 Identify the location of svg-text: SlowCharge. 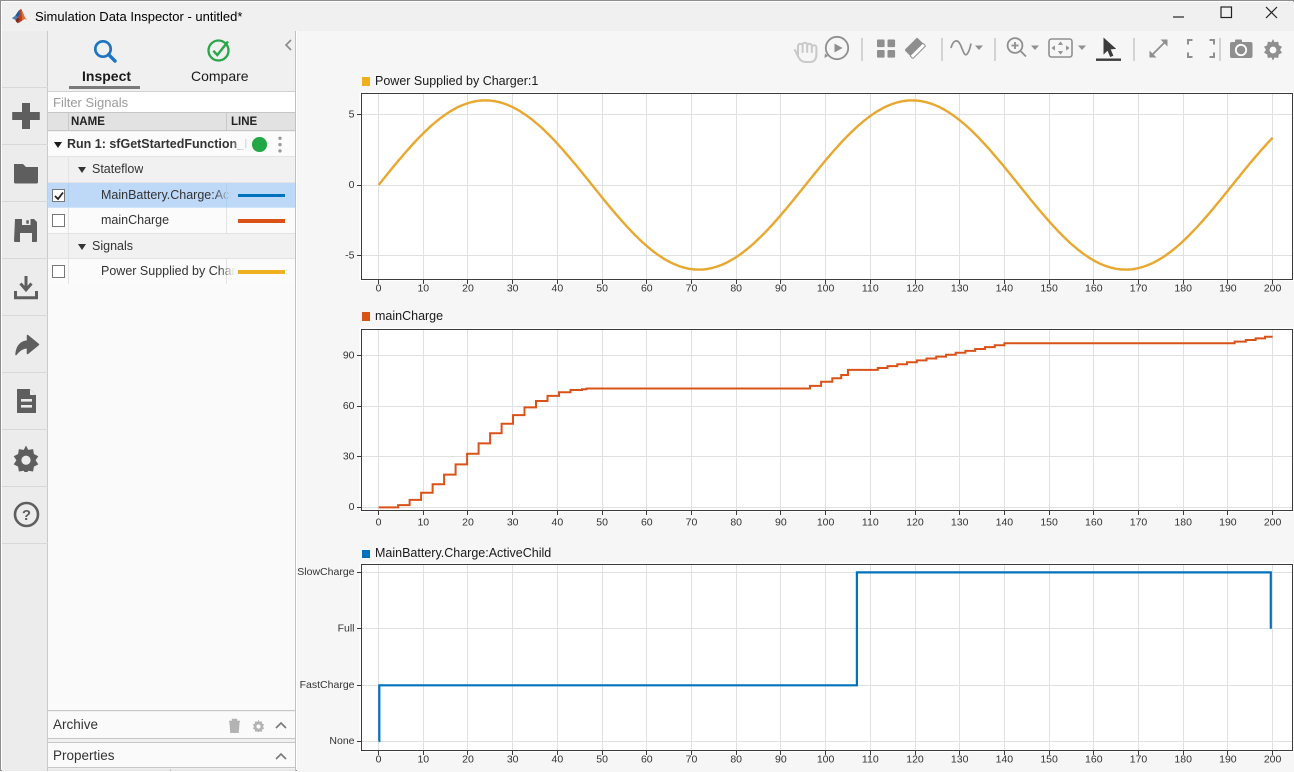
(325, 572).